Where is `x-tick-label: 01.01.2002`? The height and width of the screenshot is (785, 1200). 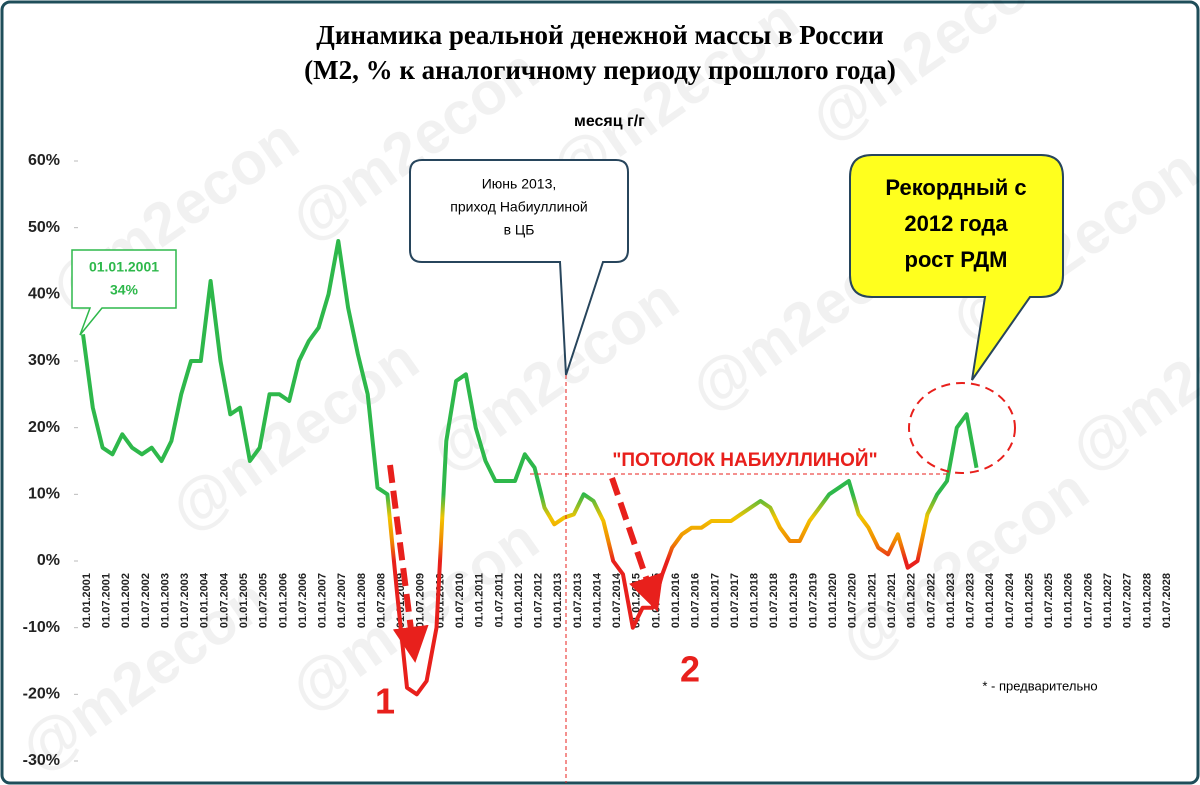 x-tick-label: 01.01.2002 is located at coordinates (126, 600).